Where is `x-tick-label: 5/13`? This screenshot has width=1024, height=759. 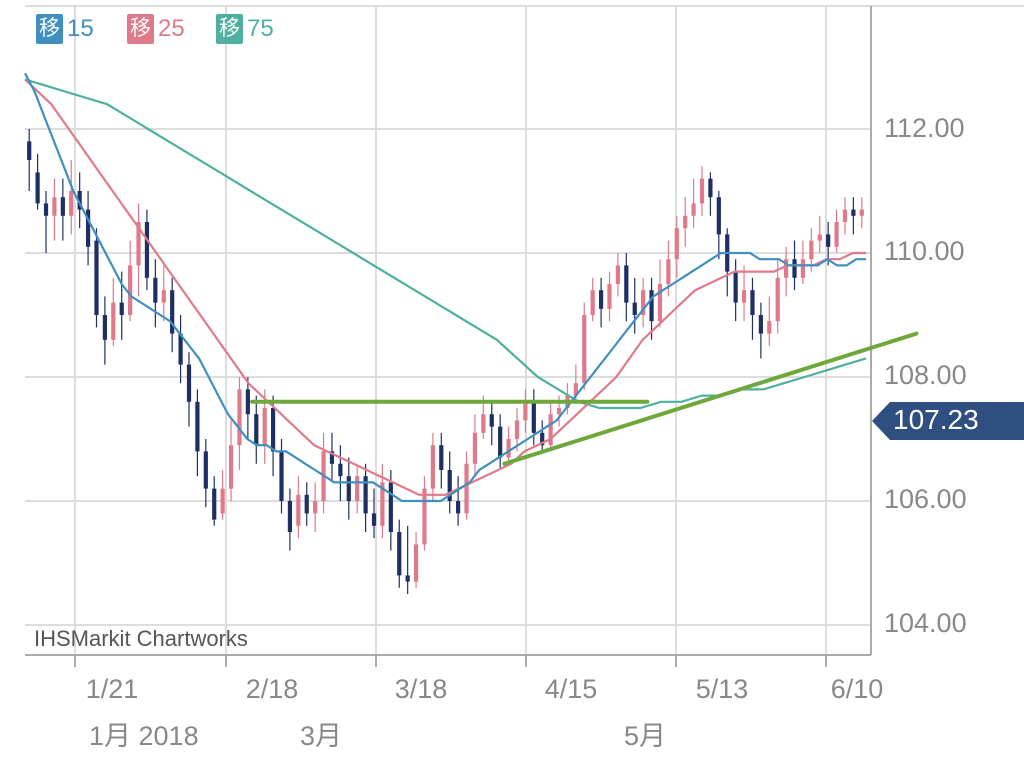 x-tick-label: 5/13 is located at coordinates (722, 689).